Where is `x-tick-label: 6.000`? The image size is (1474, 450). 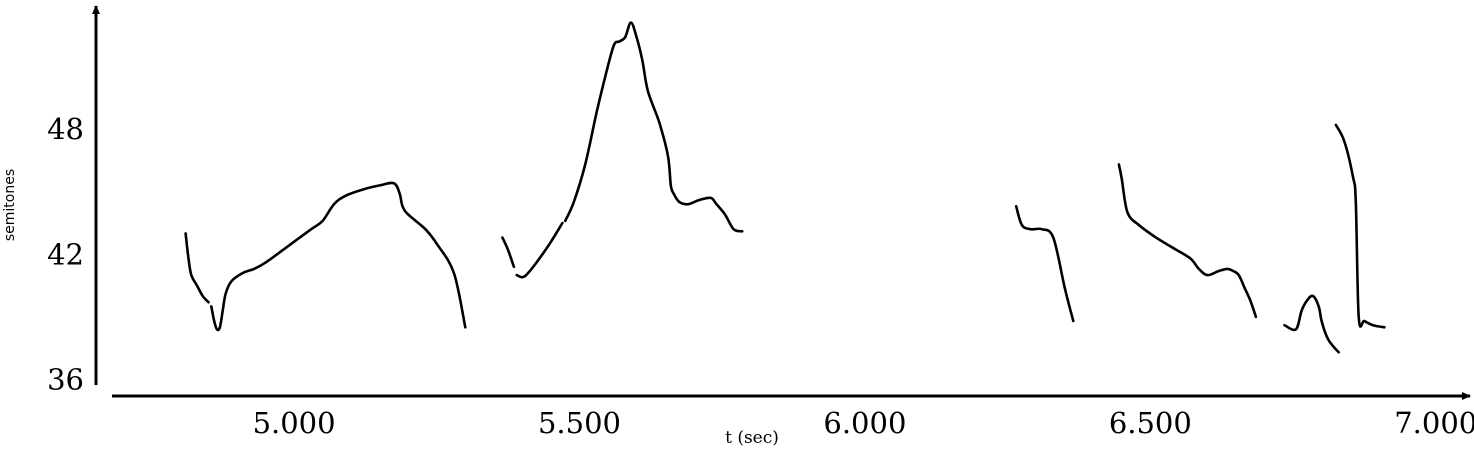 x-tick-label: 6.000 is located at coordinates (864, 423).